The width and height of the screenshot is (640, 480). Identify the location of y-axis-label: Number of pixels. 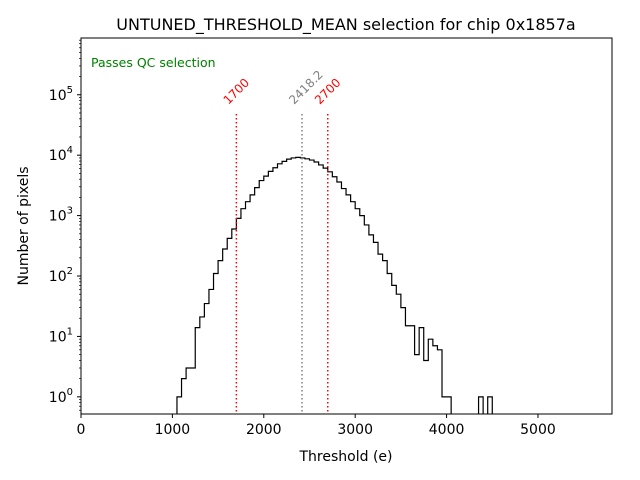
(24, 225).